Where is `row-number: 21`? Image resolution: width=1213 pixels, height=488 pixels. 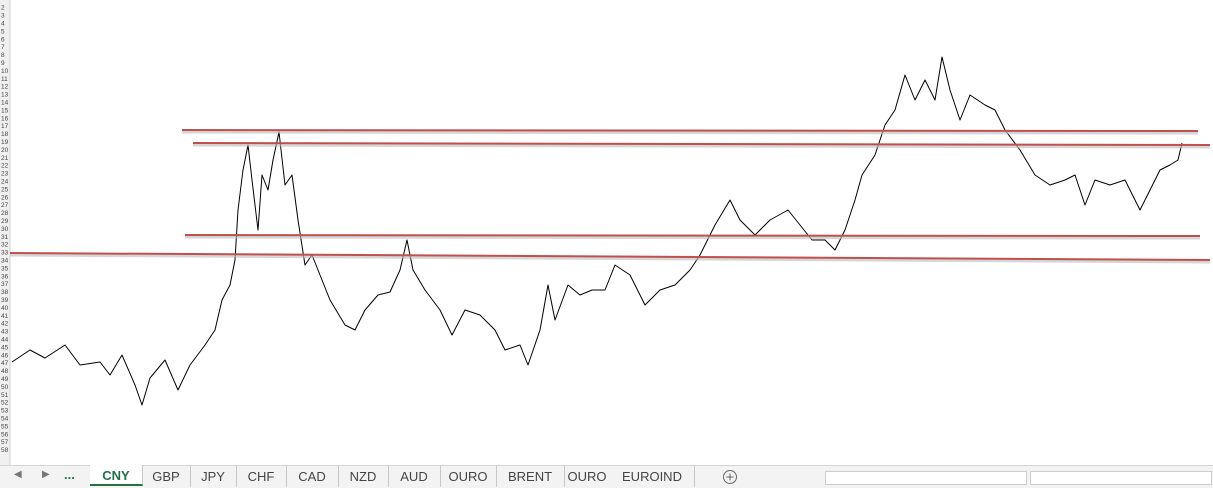
row-number: 21 is located at coordinates (5, 158).